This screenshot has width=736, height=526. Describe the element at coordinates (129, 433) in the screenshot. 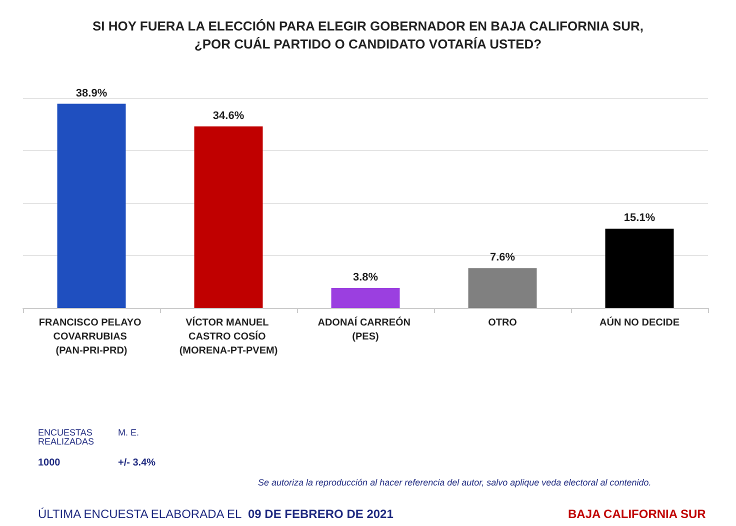

I see `text: M. E.` at that location.